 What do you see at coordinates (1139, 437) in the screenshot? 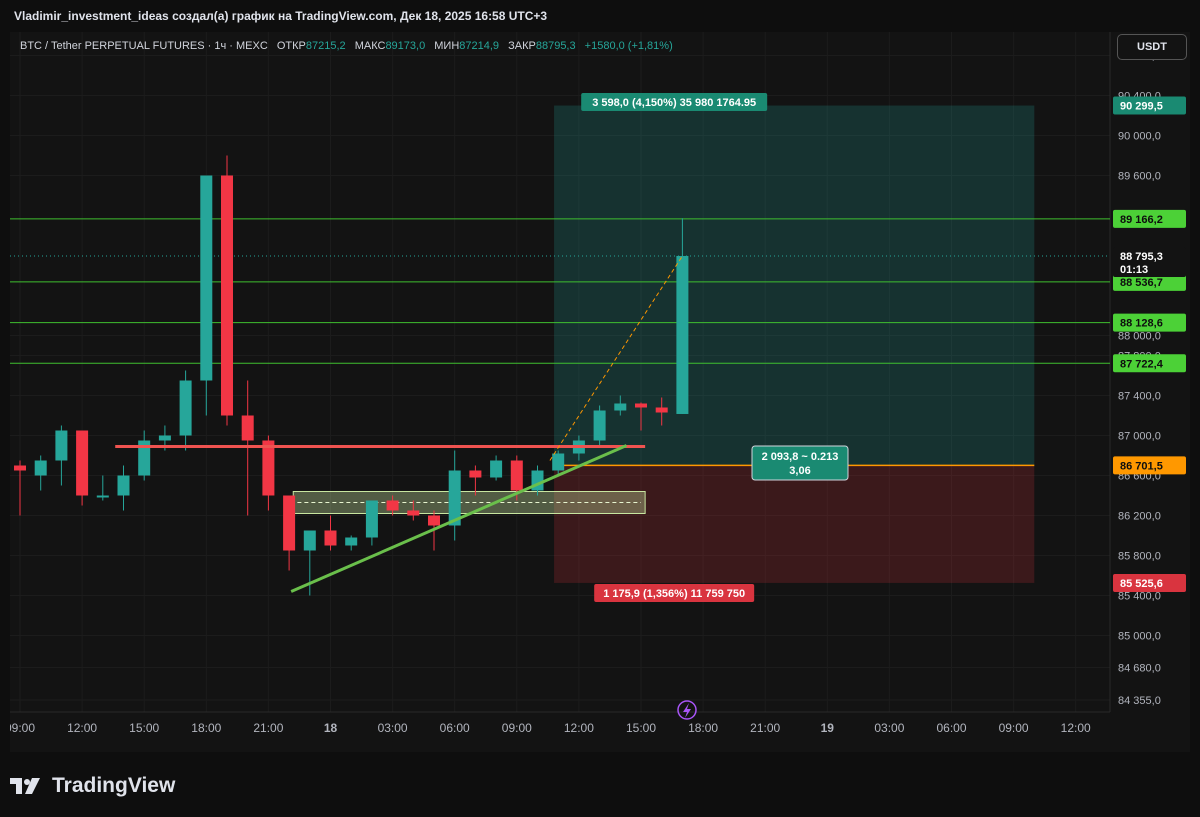
I see `y-tick-label: 87 000,0` at bounding box center [1139, 437].